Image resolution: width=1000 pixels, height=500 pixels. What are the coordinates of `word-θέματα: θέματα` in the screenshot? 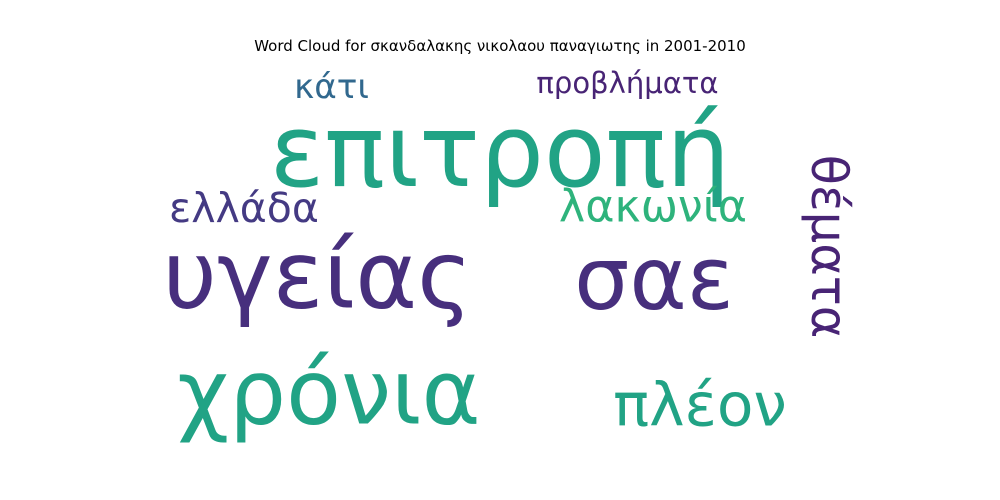 It's located at (829, 247).